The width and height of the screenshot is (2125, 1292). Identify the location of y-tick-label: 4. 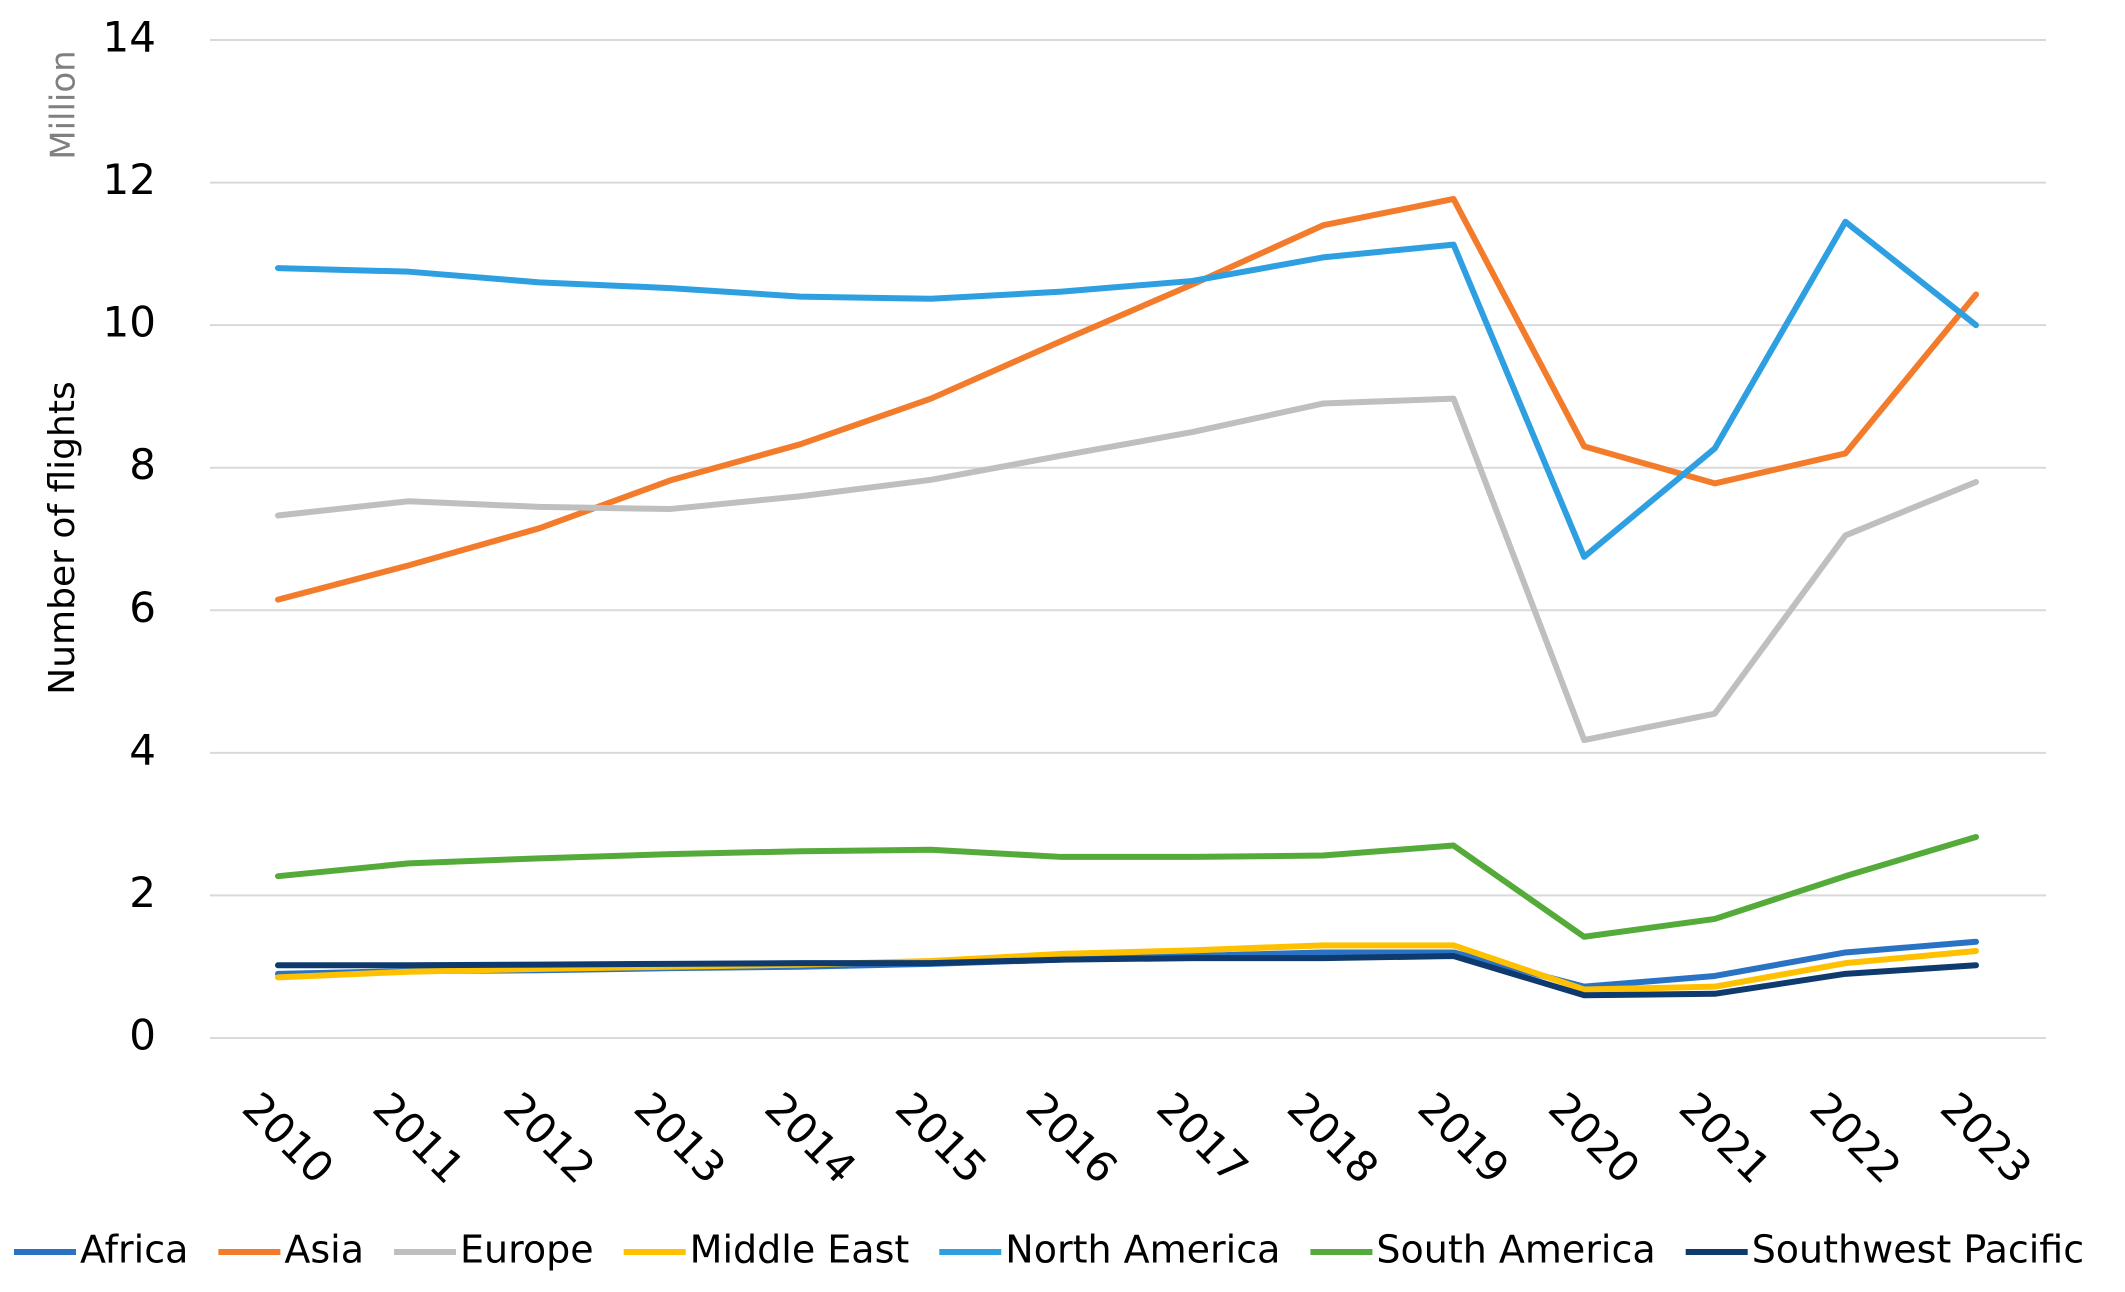
(142, 749).